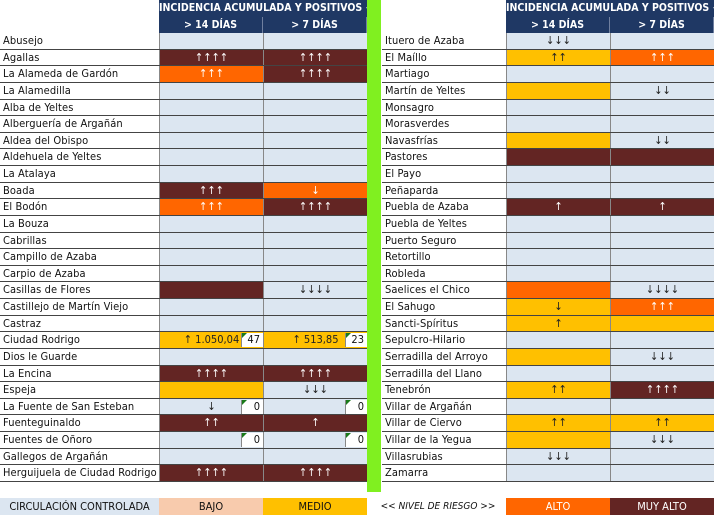 This screenshot has height=515, width=714. What do you see at coordinates (548, 340) in the screenshot?
I see `table-row: Sepulcro-Hilario` at bounding box center [548, 340].